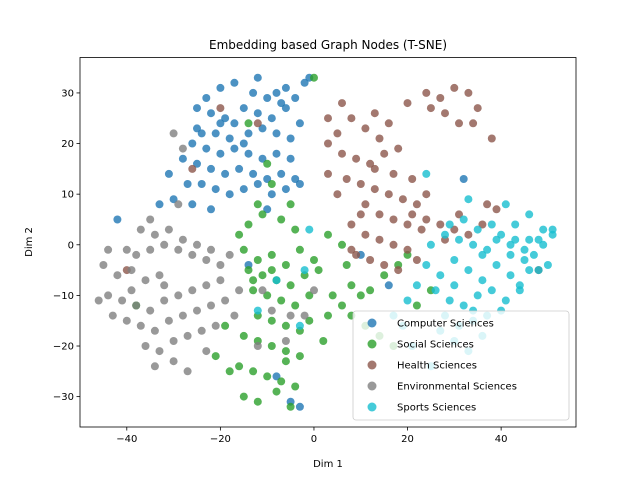 Image resolution: width=640 pixels, height=480 pixels. What do you see at coordinates (372, 365) in the screenshot?
I see `legend-marker-health-sciences` at bounding box center [372, 365].